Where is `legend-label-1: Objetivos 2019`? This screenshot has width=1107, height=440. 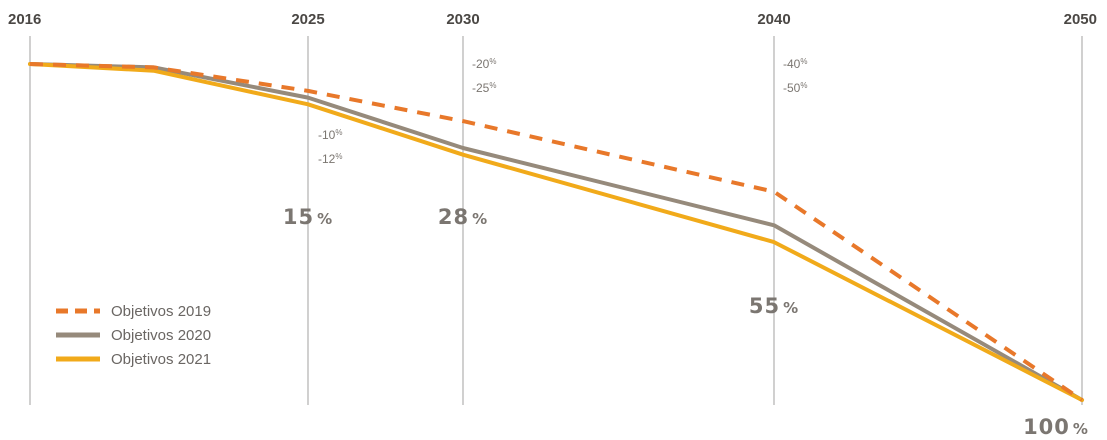
legend-label-1: Objetivos 2019 is located at coordinates (161, 311).